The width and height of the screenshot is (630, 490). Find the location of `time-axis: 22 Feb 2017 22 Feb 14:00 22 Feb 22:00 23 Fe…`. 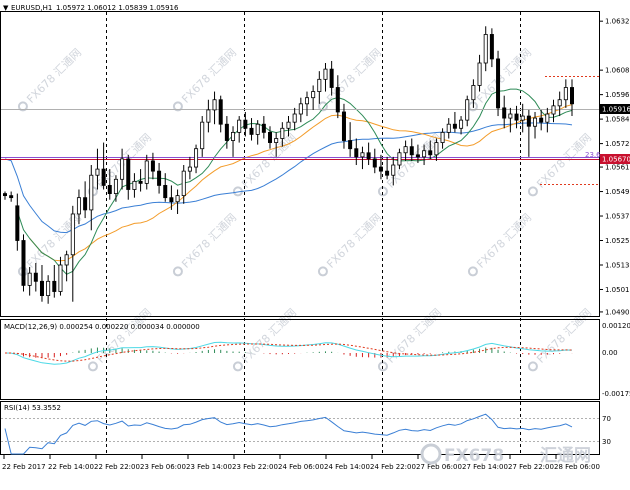

time-axis: 22 Feb 2017 22 Feb 14:00 22 Feb 22:00 23 Fe… is located at coordinates (301, 463).